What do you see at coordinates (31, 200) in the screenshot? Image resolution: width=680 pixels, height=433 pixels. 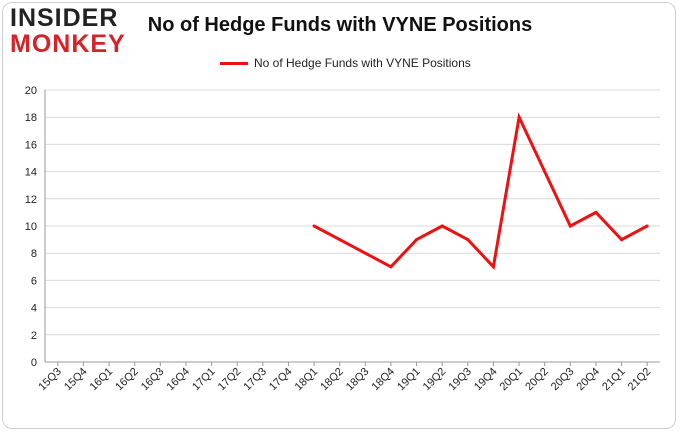 I see `y-tick-label: 12` at bounding box center [31, 200].